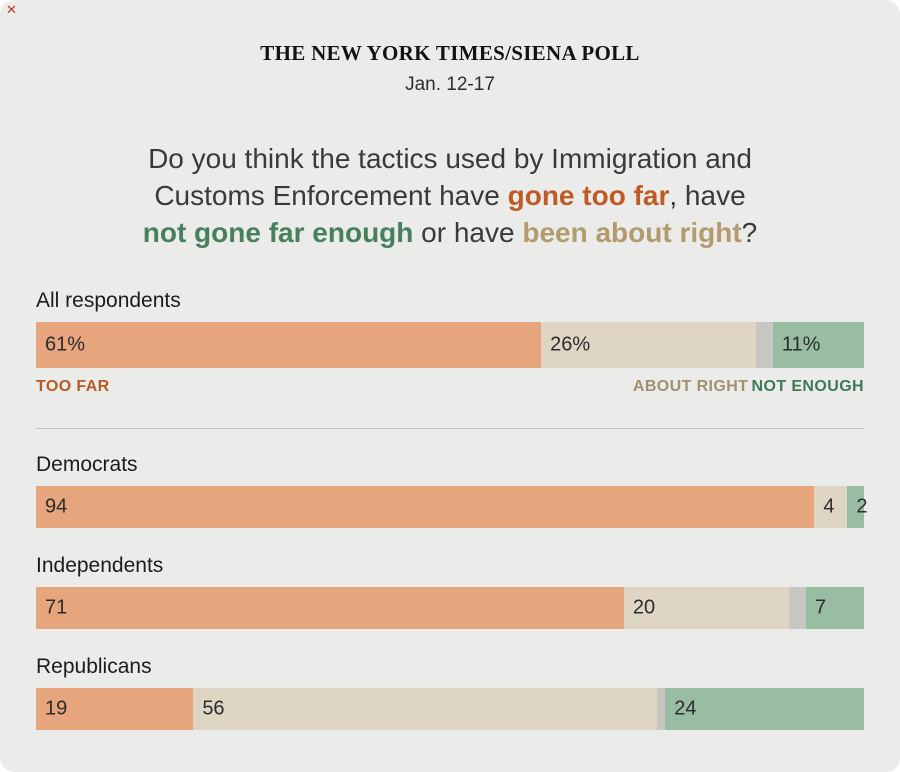 The width and height of the screenshot is (900, 772). I want to click on question-phrase-not-enough: not gone far enough, so click(278, 232).